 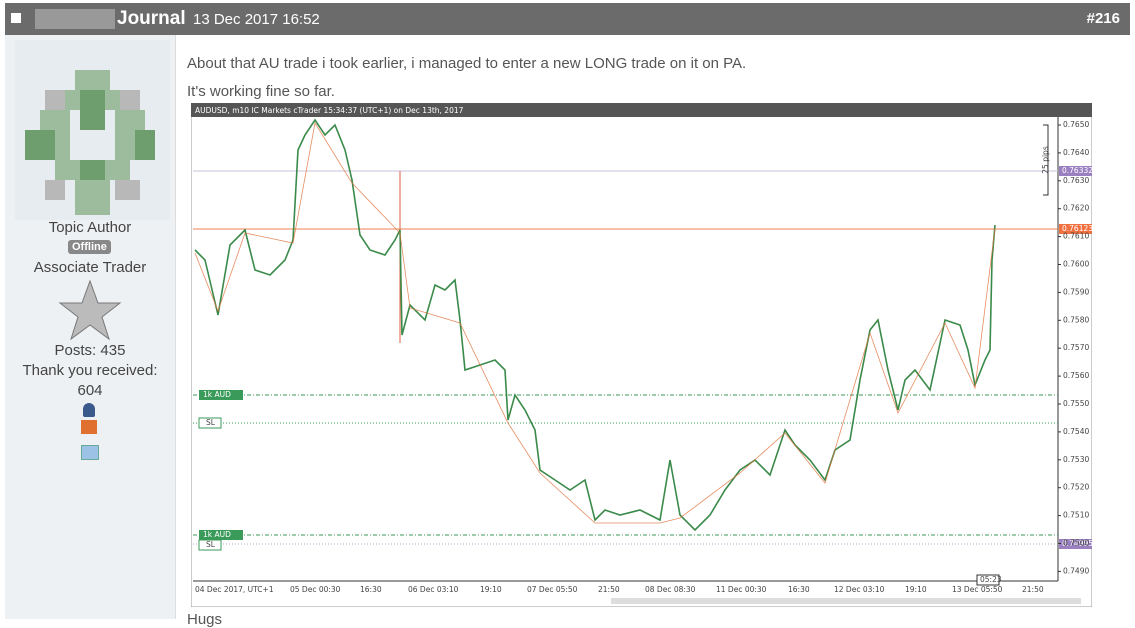 What do you see at coordinates (89, 410) in the screenshot?
I see `user-icon` at bounding box center [89, 410].